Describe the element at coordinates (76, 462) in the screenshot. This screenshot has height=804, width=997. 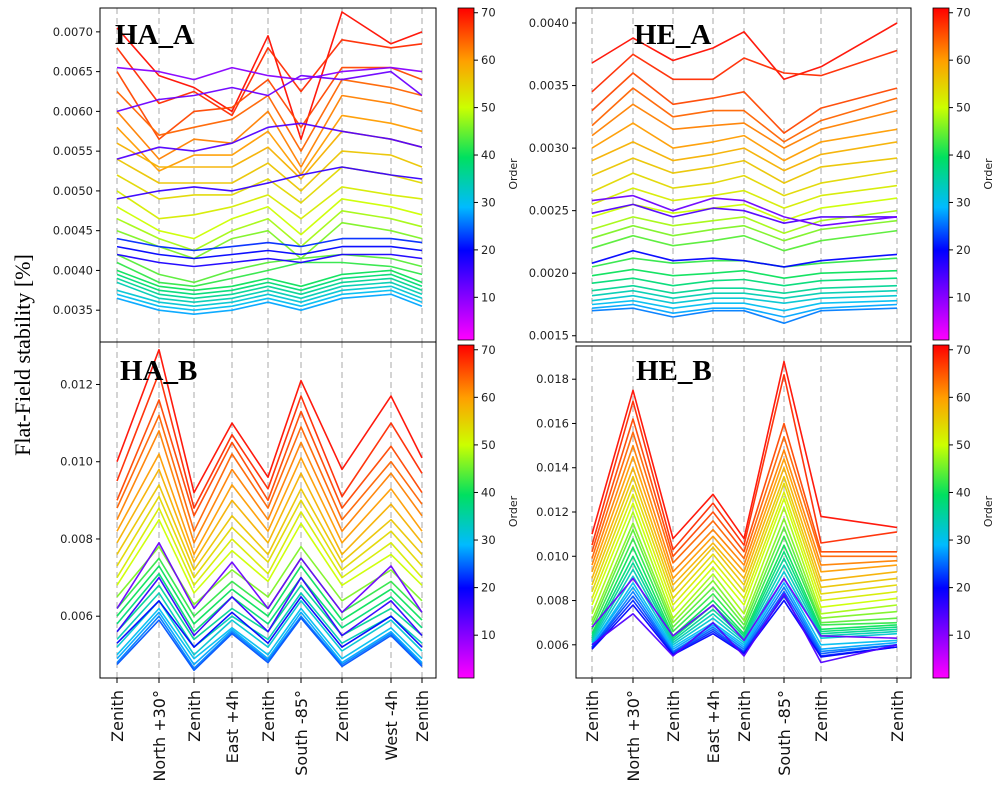
I see `y-tick-label: 0.010` at that location.